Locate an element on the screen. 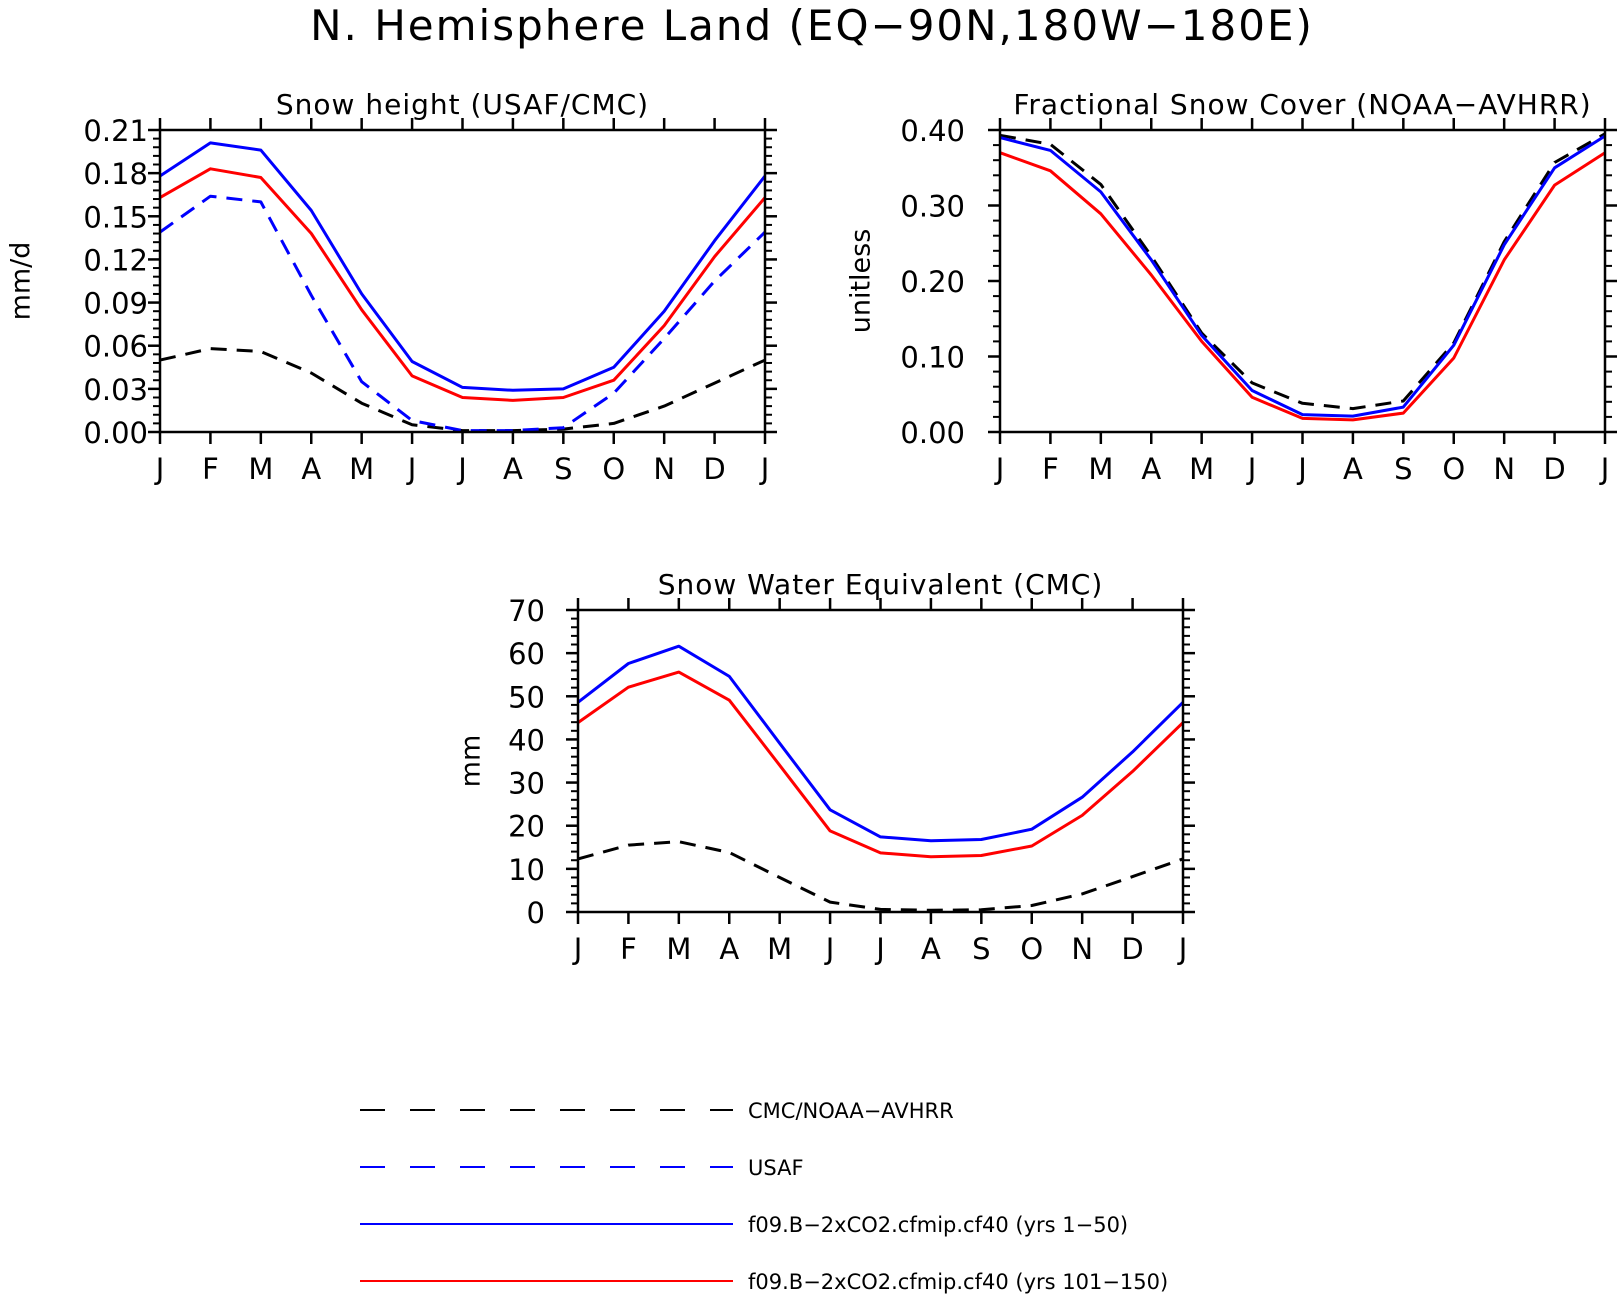 Image resolution: width=1623 pixels, height=1294 pixels. legend-item: USAF is located at coordinates (582, 1168).